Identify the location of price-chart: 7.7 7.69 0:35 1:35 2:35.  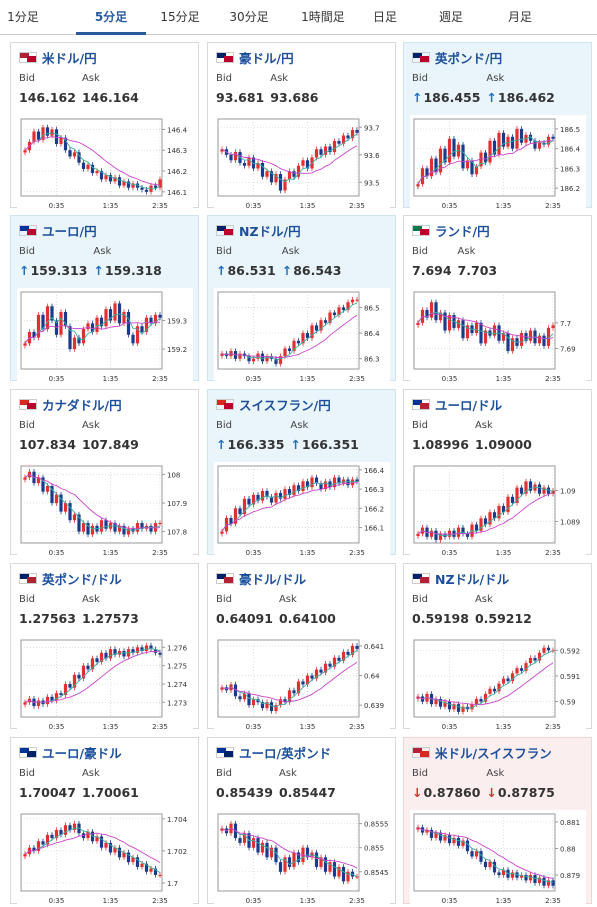
(498, 337).